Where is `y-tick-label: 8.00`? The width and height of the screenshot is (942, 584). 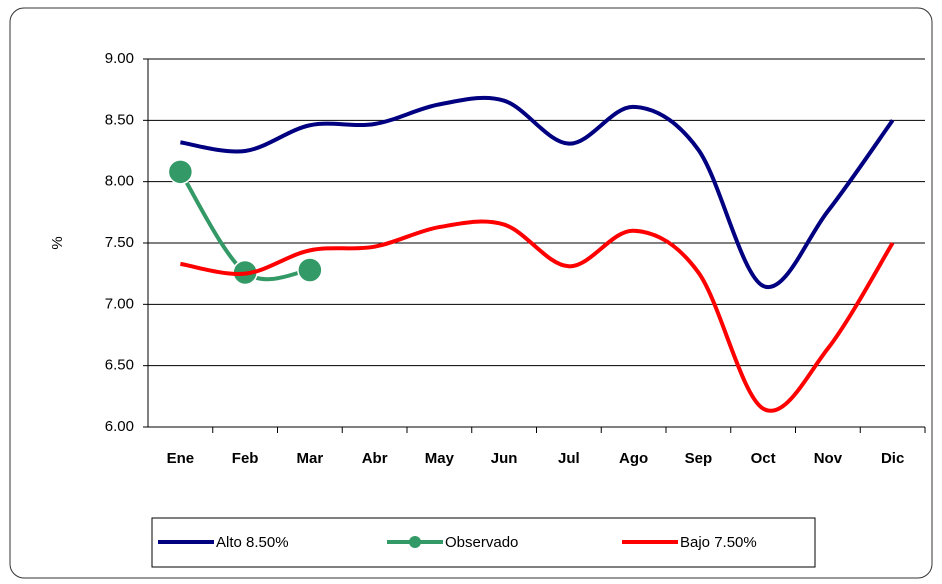
y-tick-label: 8.00 is located at coordinates (119, 181).